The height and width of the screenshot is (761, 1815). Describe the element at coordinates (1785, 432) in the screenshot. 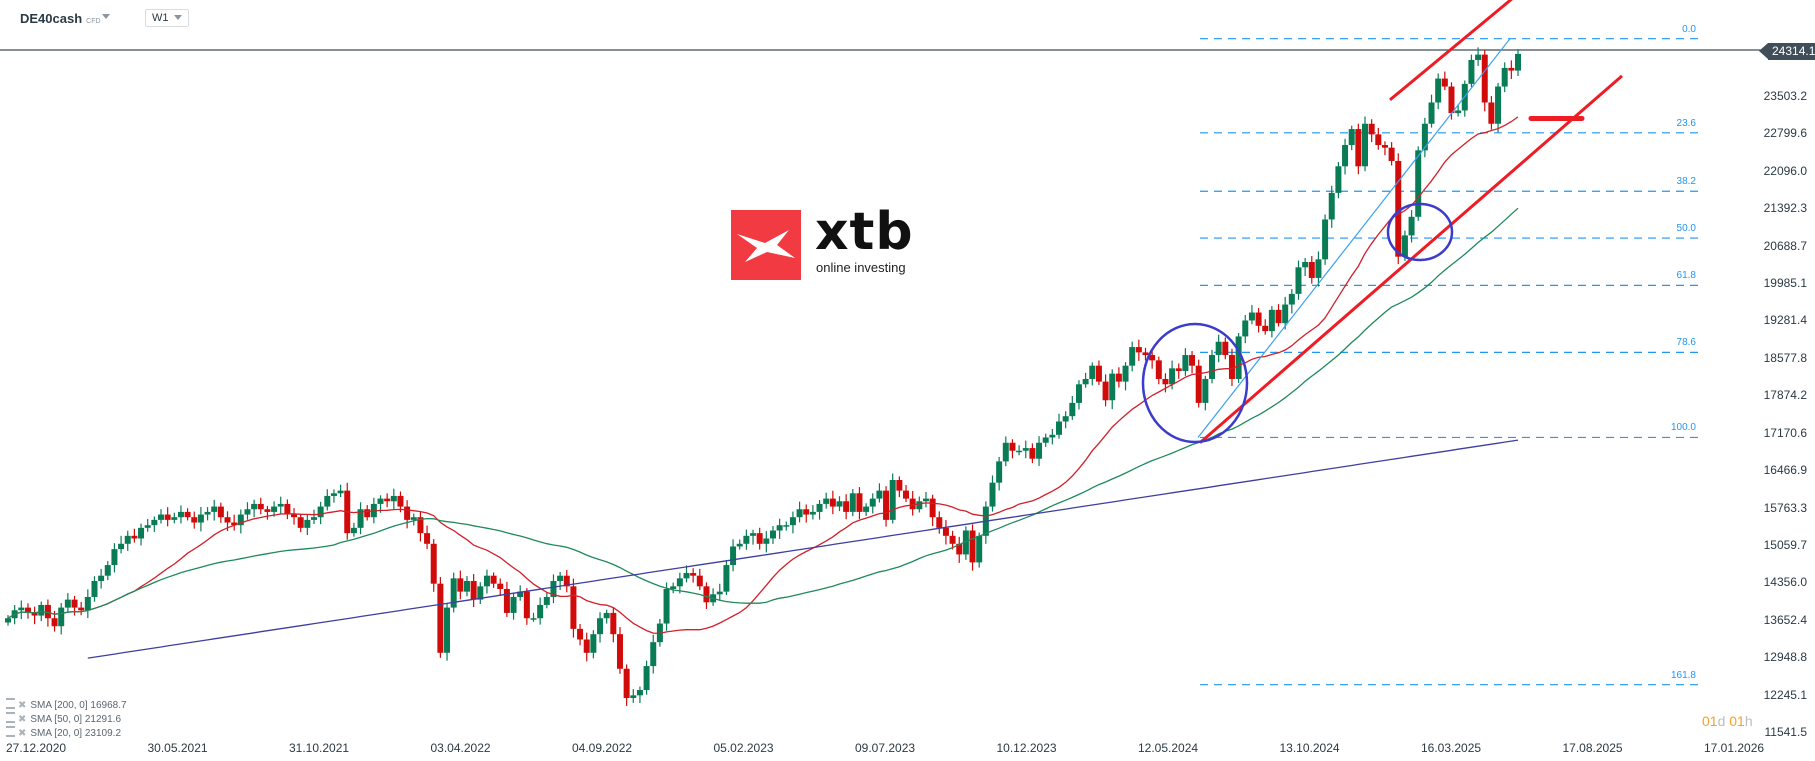

I see `price-tick: 17170.6` at that location.